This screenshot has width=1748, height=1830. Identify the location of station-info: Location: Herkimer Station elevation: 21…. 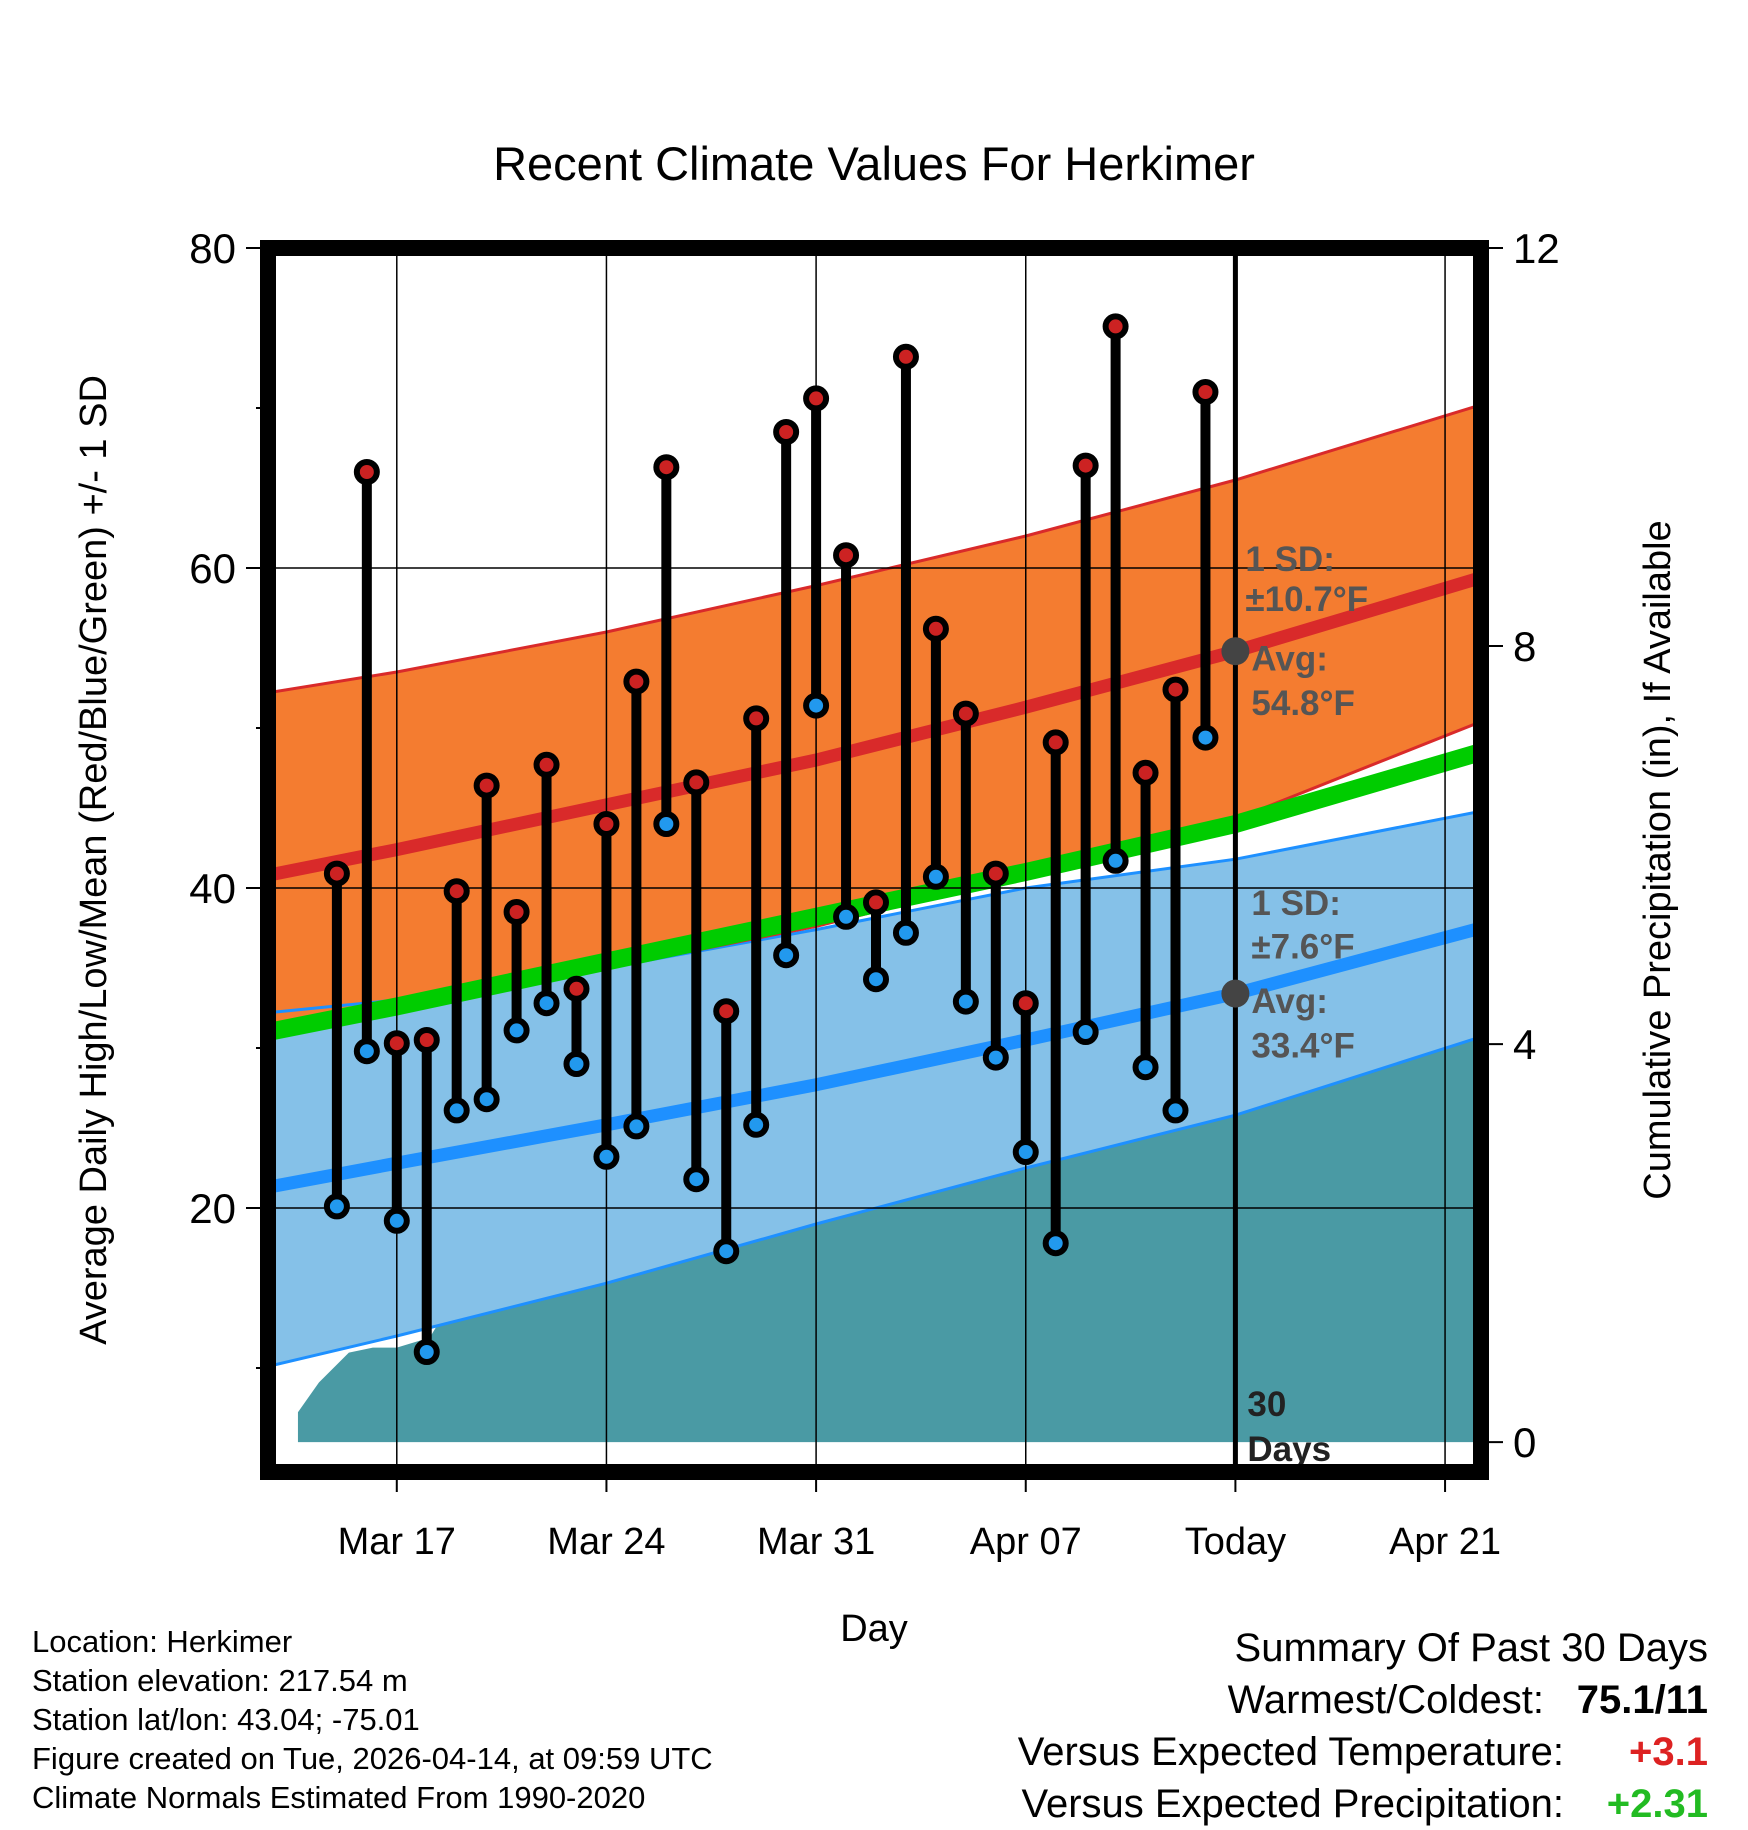
(372, 1719).